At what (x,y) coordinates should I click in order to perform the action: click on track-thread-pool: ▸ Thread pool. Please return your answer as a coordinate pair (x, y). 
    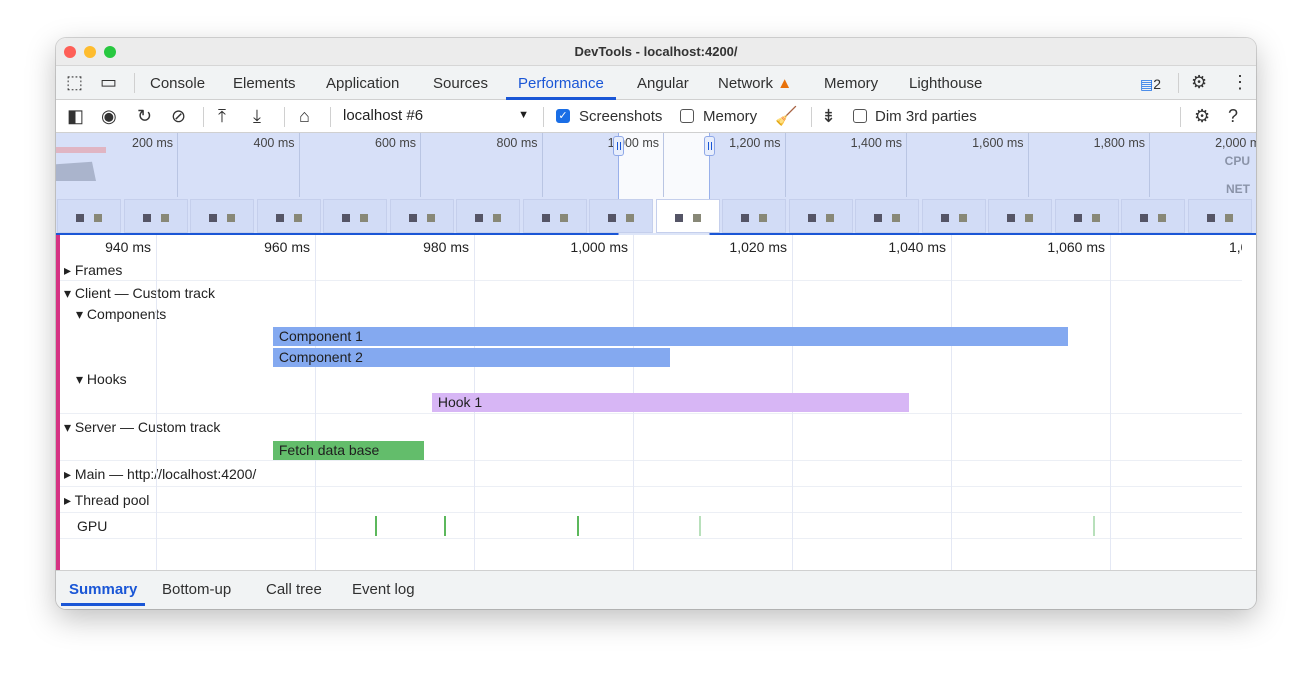
    Looking at the image, I should click on (651, 500).